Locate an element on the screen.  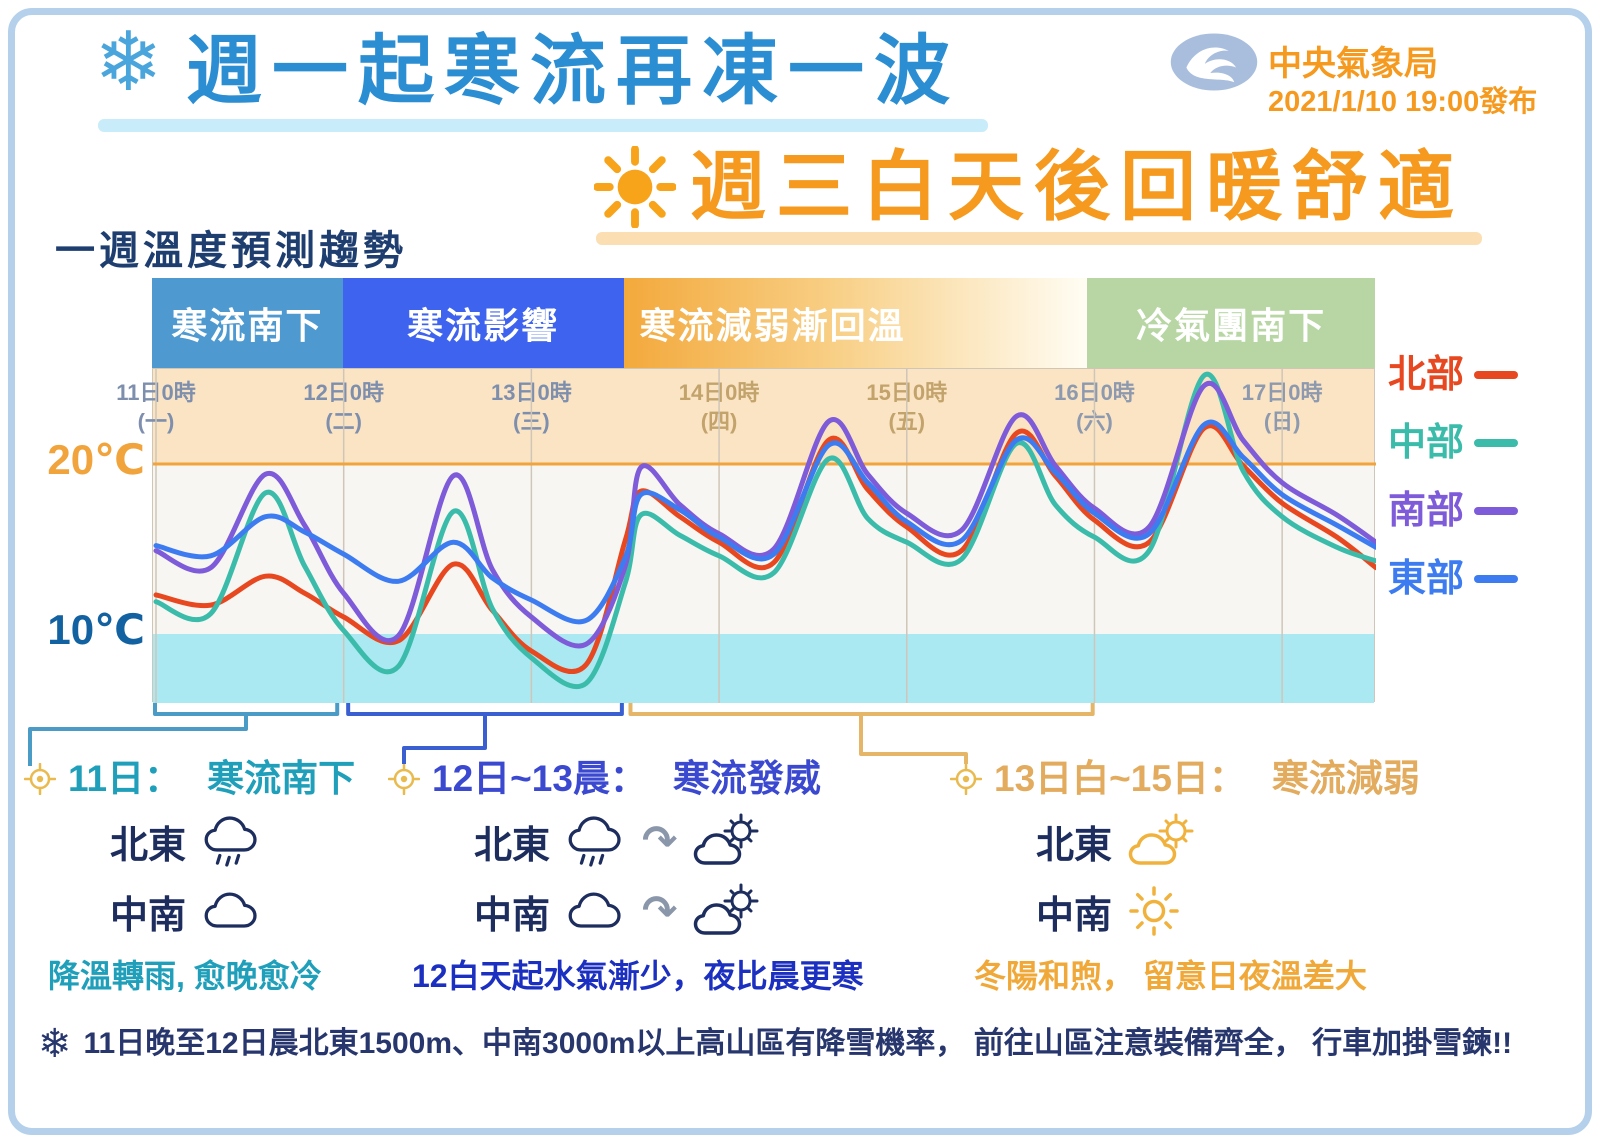
weather-row: 北東 ↷ is located at coordinates (669, 841).